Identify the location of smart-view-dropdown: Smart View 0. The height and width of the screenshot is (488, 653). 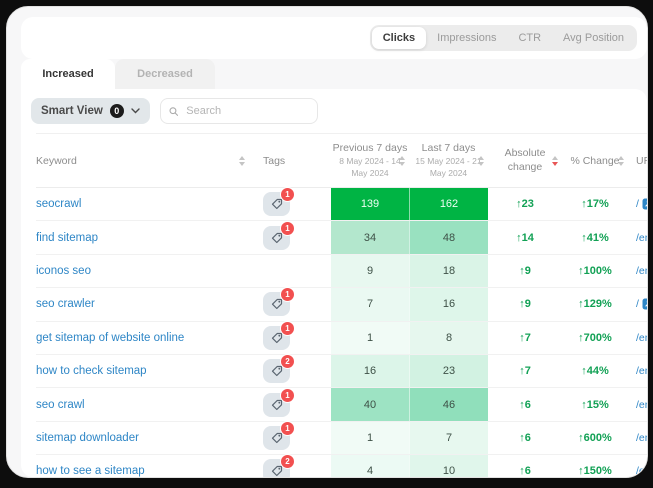
(90, 111).